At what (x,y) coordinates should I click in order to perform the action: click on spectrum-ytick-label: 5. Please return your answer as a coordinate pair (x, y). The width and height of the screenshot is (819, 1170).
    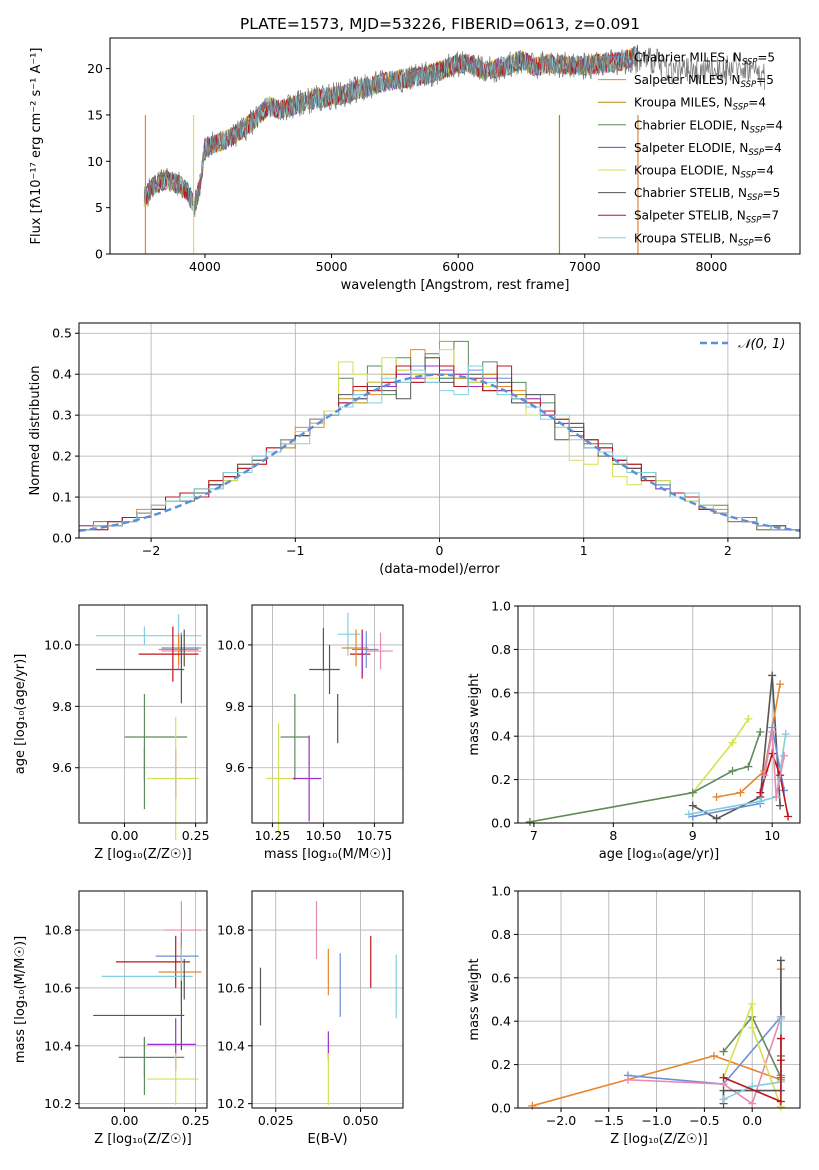
    Looking at the image, I should click on (99, 207).